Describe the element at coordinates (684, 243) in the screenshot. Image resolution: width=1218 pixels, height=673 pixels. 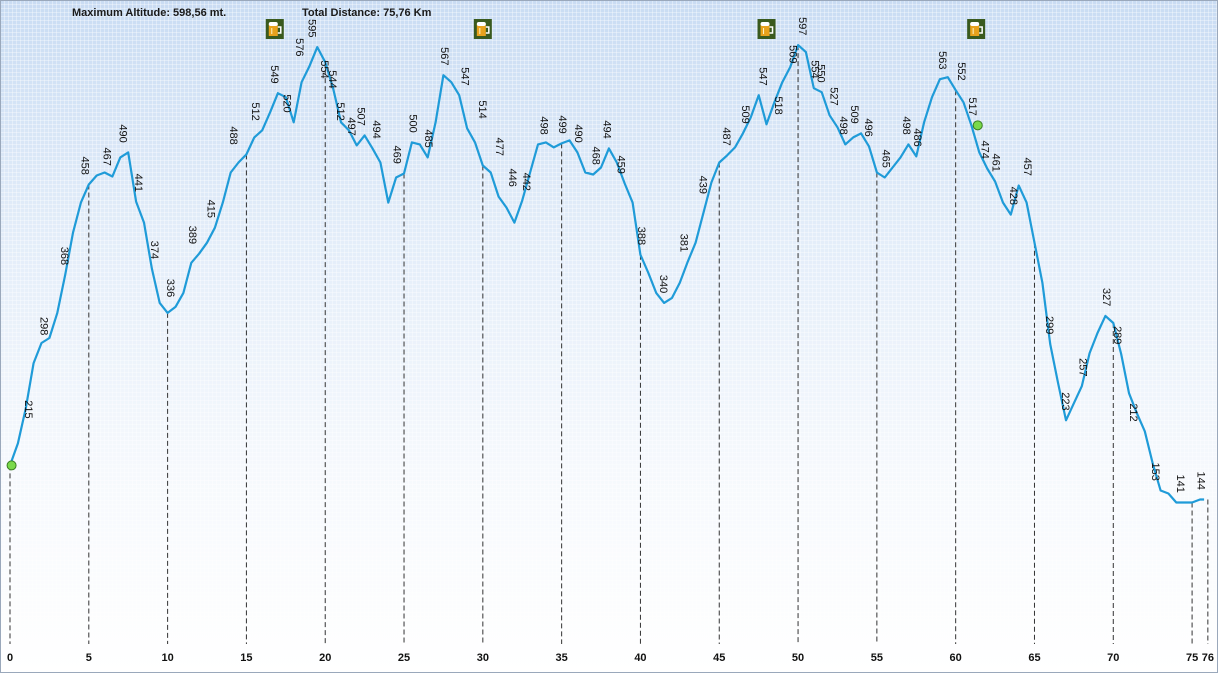
I see `altitude-label: 381` at that location.